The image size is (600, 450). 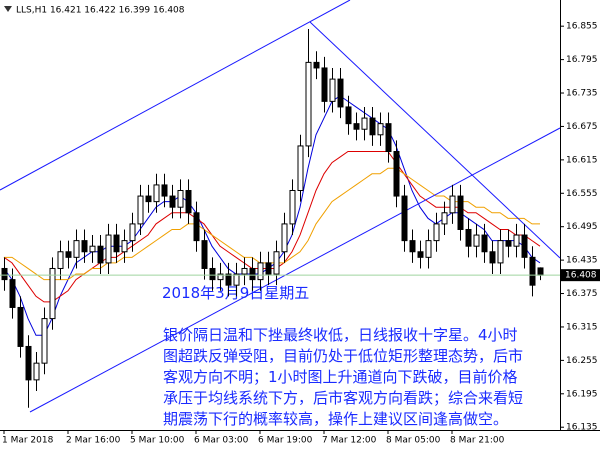 I want to click on current-price-tag, so click(x=580, y=275).